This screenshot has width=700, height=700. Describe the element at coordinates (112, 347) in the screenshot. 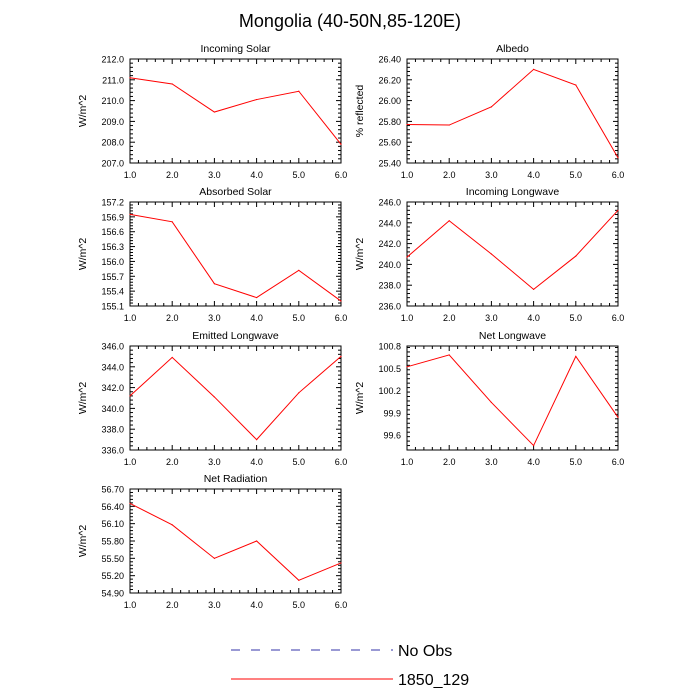

I see `y-tick-label: 346.0` at that location.